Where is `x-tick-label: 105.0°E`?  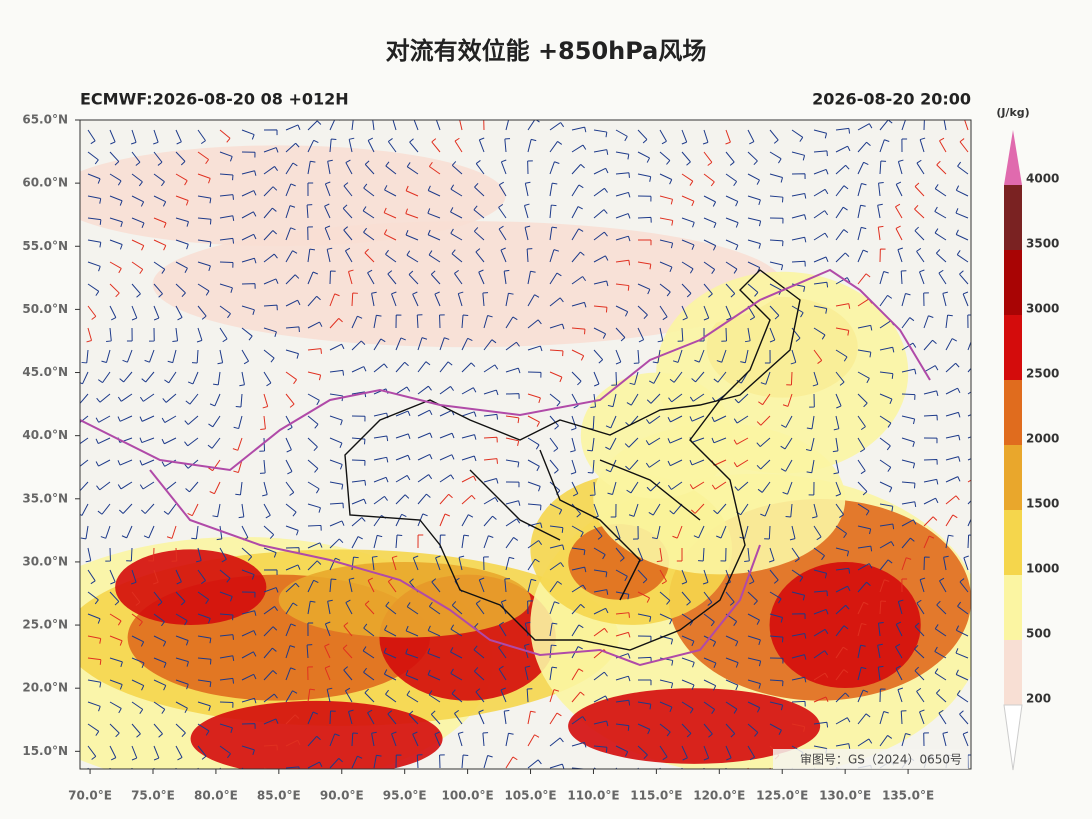 x-tick-label: 105.0°E is located at coordinates (530, 796).